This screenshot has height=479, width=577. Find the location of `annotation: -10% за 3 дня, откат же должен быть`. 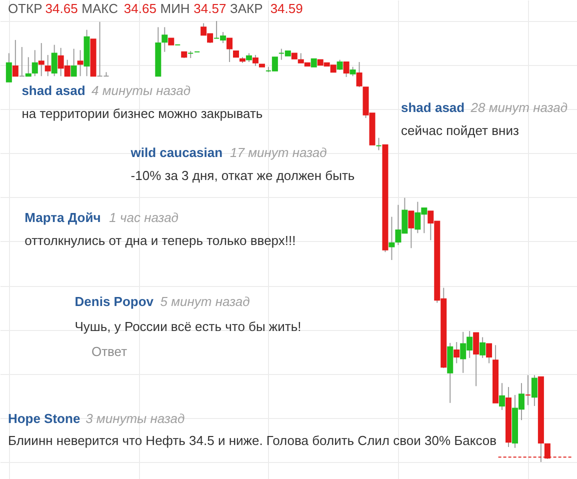

annotation: -10% за 3 дня, откат же должен быть is located at coordinates (242, 175).